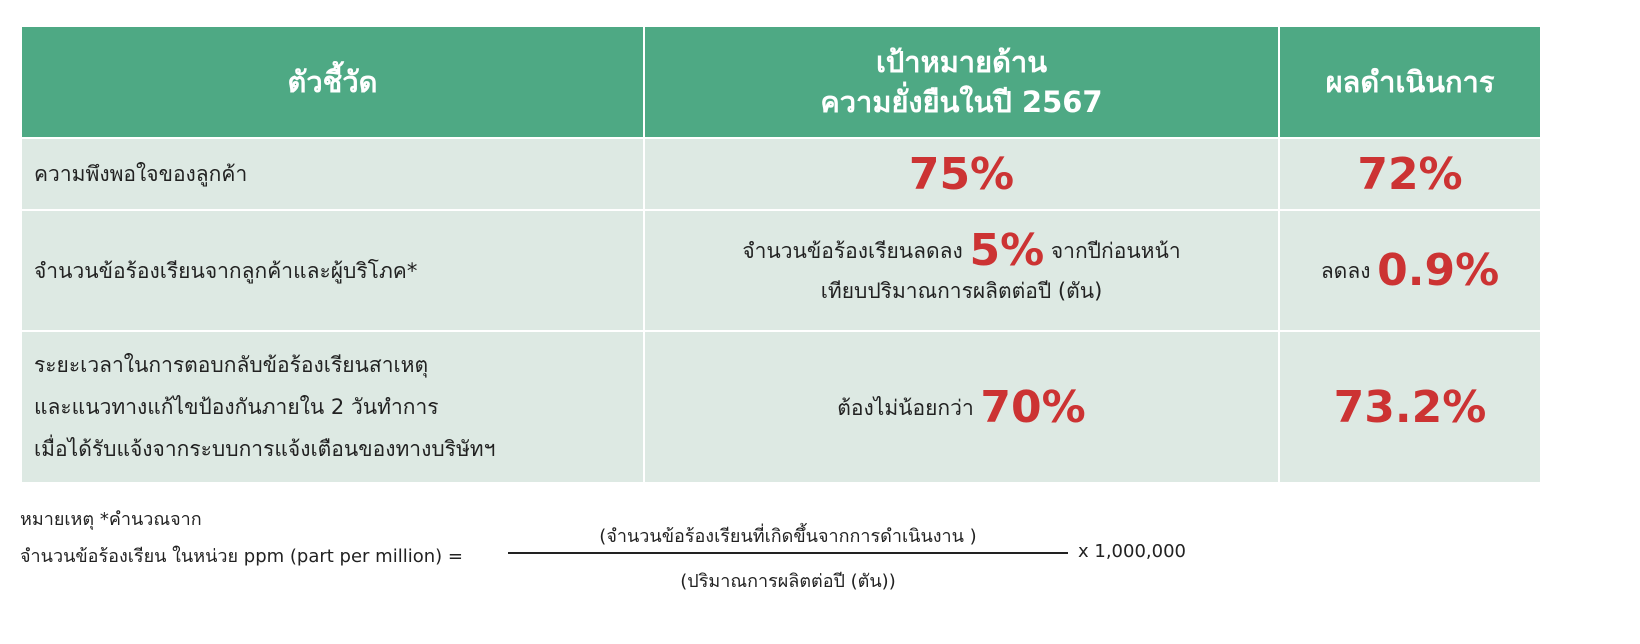  What do you see at coordinates (332, 174) in the screenshot?
I see `indicator-cell: ความพึงพอใจของลูกค้า` at bounding box center [332, 174].